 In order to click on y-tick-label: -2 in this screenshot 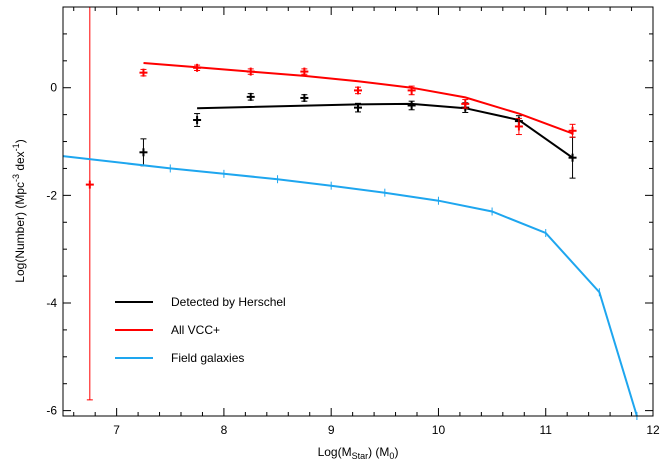, I will do `click(51, 195)`.